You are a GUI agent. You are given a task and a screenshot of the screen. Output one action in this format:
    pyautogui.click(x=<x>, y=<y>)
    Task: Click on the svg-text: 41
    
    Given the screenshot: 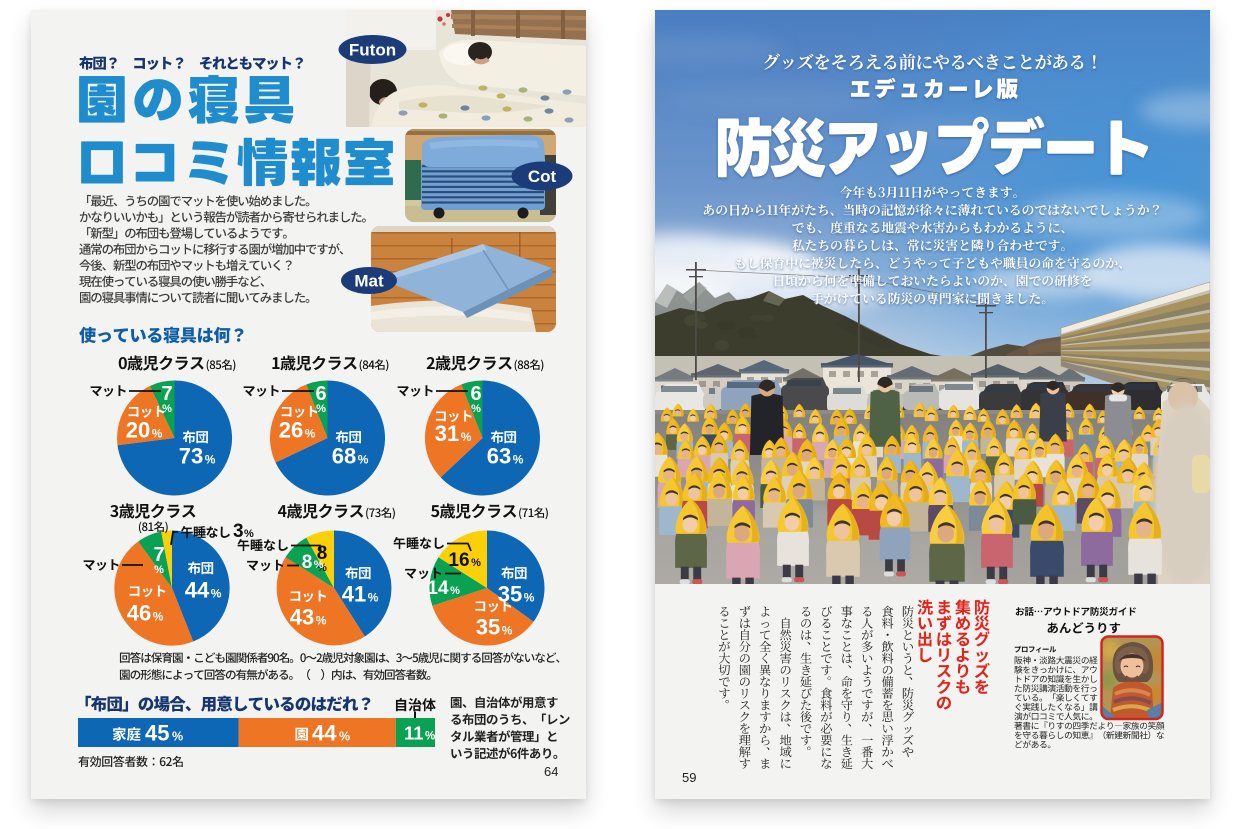 What is the action you would take?
    pyautogui.click(x=354, y=594)
    